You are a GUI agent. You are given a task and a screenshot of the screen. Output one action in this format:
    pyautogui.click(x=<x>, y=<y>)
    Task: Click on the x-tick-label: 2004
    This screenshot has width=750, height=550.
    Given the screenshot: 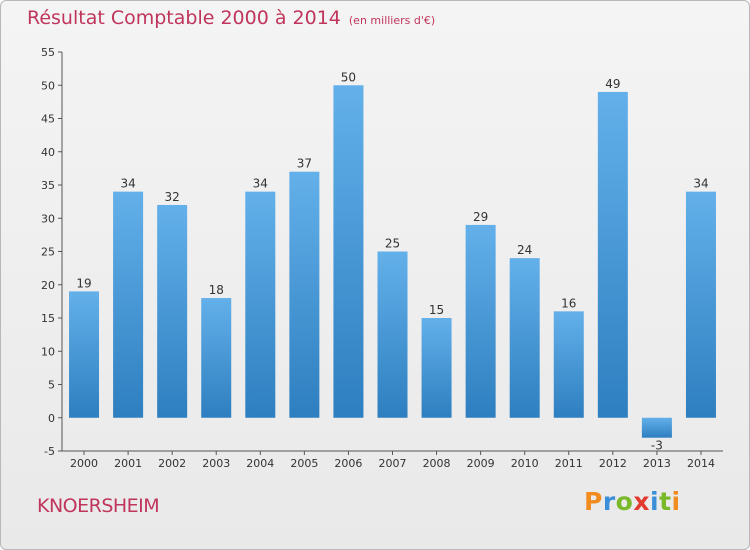 What is the action you would take?
    pyautogui.click(x=260, y=463)
    